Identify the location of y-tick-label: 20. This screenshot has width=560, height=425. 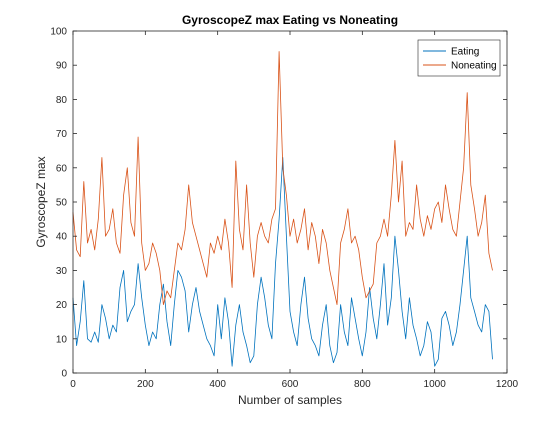
(62, 305).